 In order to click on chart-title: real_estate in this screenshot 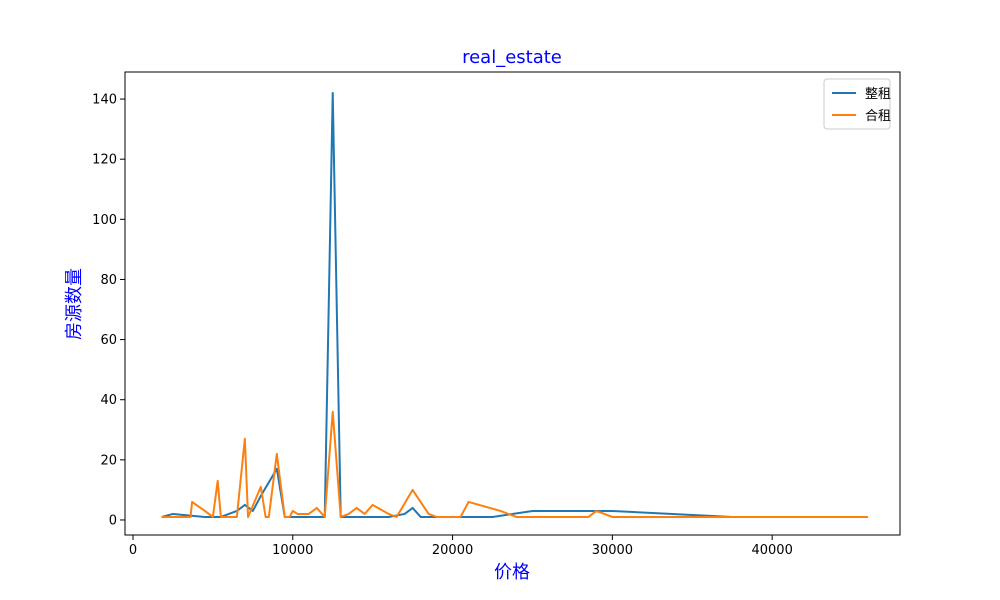, I will do `click(512, 57)`.